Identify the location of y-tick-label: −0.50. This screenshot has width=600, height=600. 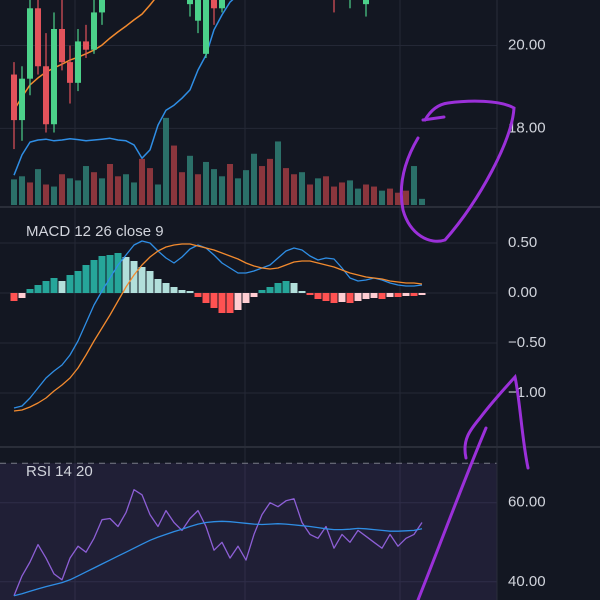
(527, 342).